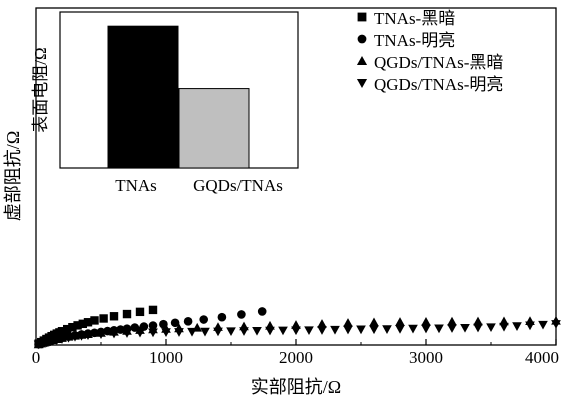 Image resolution: width=577 pixels, height=403 pixels. Describe the element at coordinates (136, 185) in the screenshot. I see `inset-category-label-tnas: TNAs` at that location.